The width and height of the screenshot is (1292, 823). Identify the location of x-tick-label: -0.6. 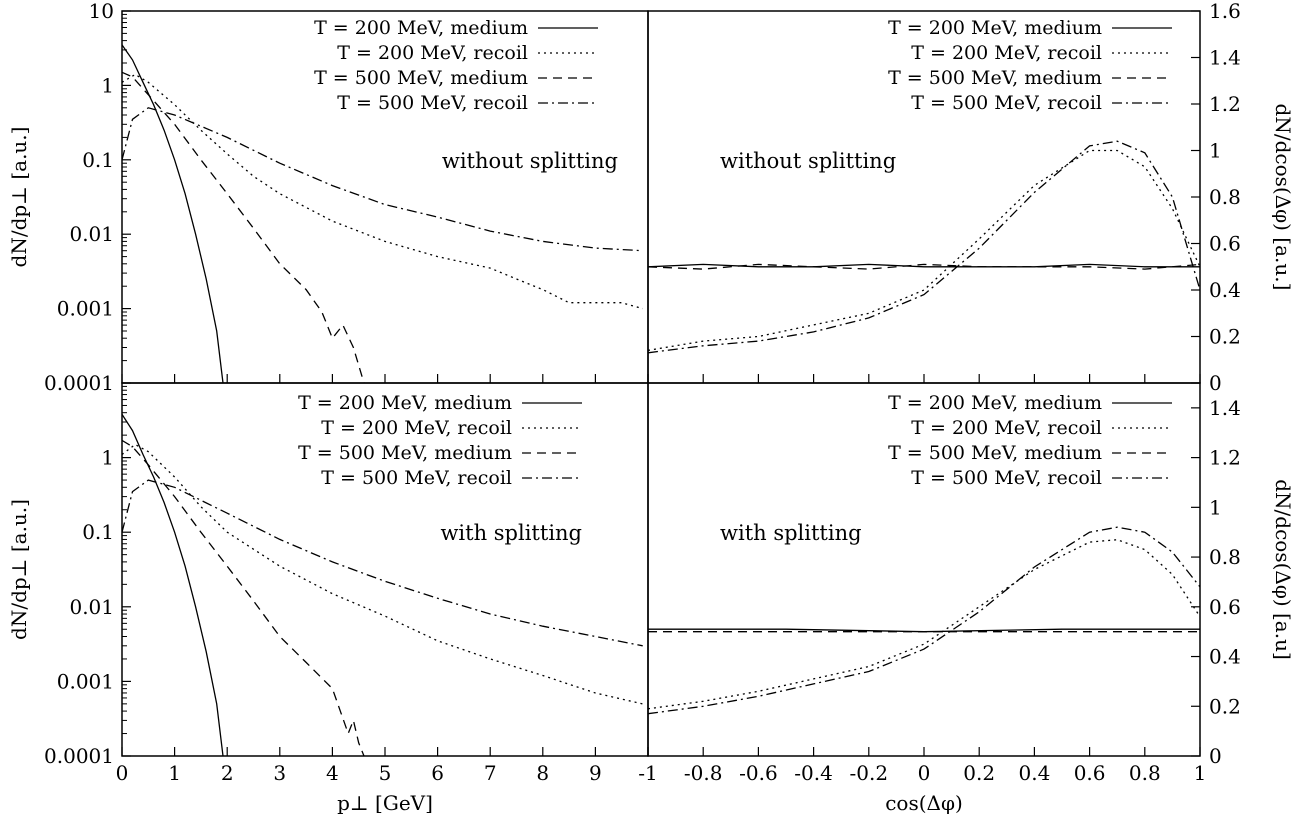
(758, 773).